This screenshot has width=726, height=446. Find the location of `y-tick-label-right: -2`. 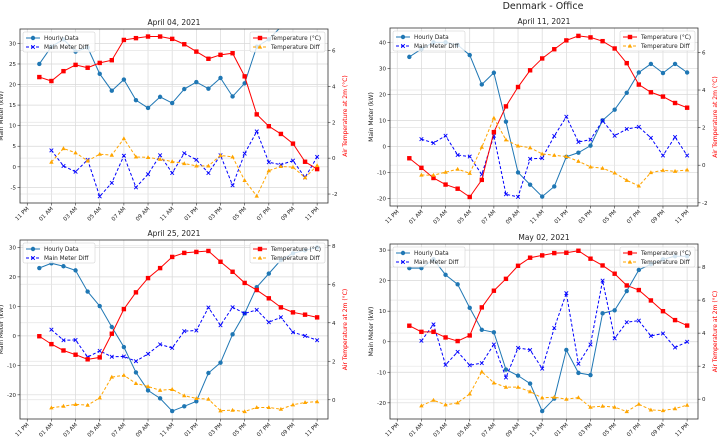

y-tick-label-right: -2 is located at coordinates (334, 195).